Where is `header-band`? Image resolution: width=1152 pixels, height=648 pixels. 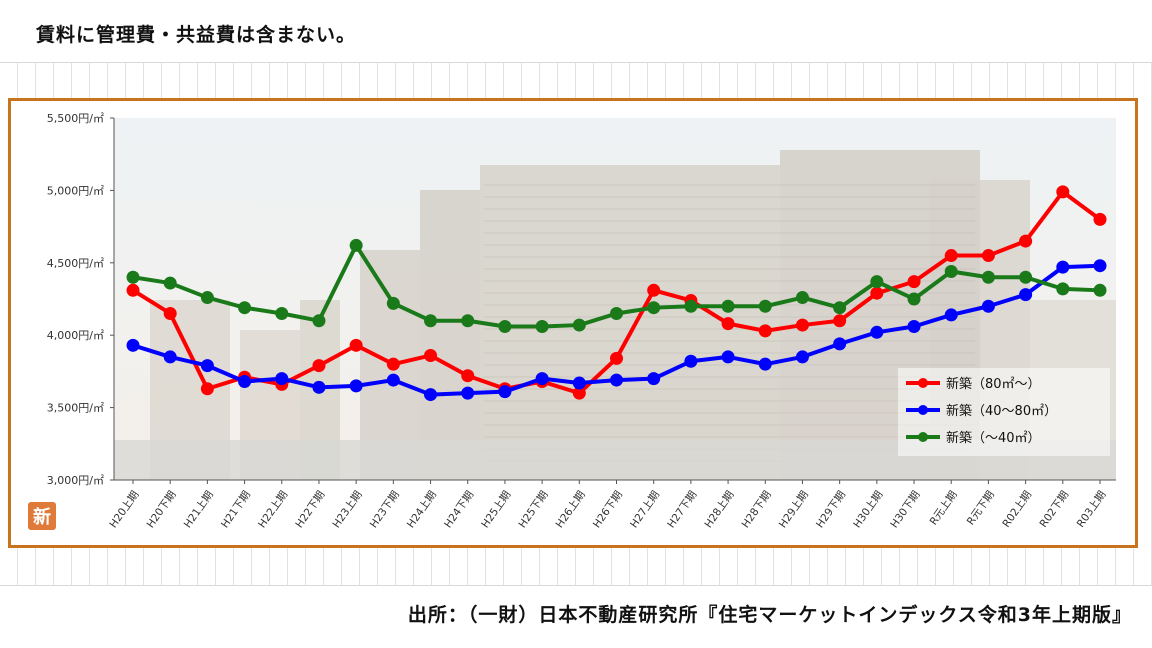 header-band is located at coordinates (576, 31).